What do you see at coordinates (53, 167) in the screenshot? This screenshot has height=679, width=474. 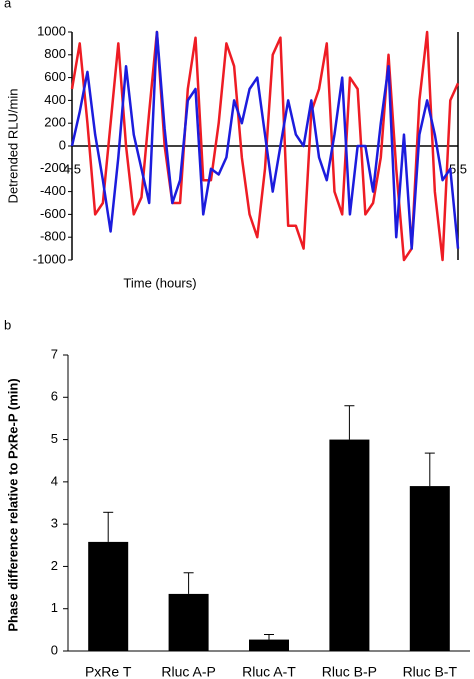 I see `y-tick-label: -200` at bounding box center [53, 167].